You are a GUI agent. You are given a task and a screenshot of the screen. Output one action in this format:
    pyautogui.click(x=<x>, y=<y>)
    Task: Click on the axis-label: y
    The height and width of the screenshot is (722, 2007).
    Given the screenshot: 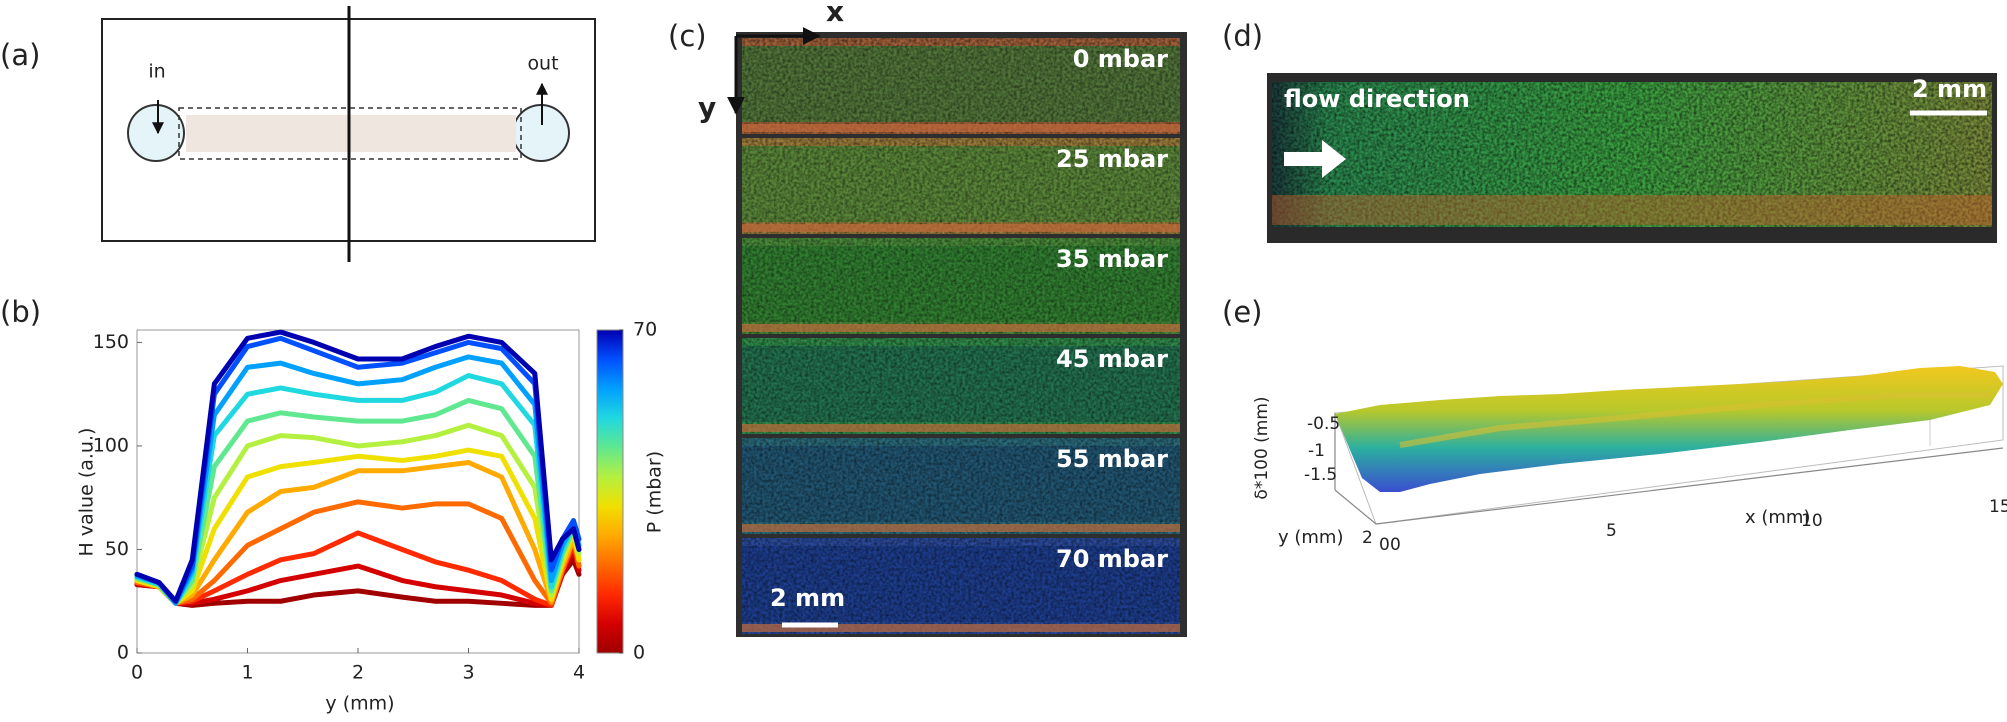 What is the action you would take?
    pyautogui.click(x=707, y=107)
    